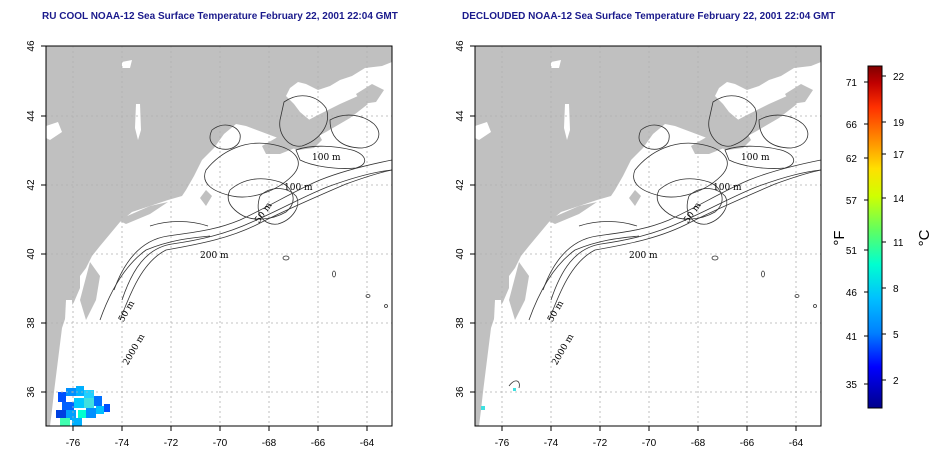  I want to click on celsius-tick-label: 17, so click(899, 155).